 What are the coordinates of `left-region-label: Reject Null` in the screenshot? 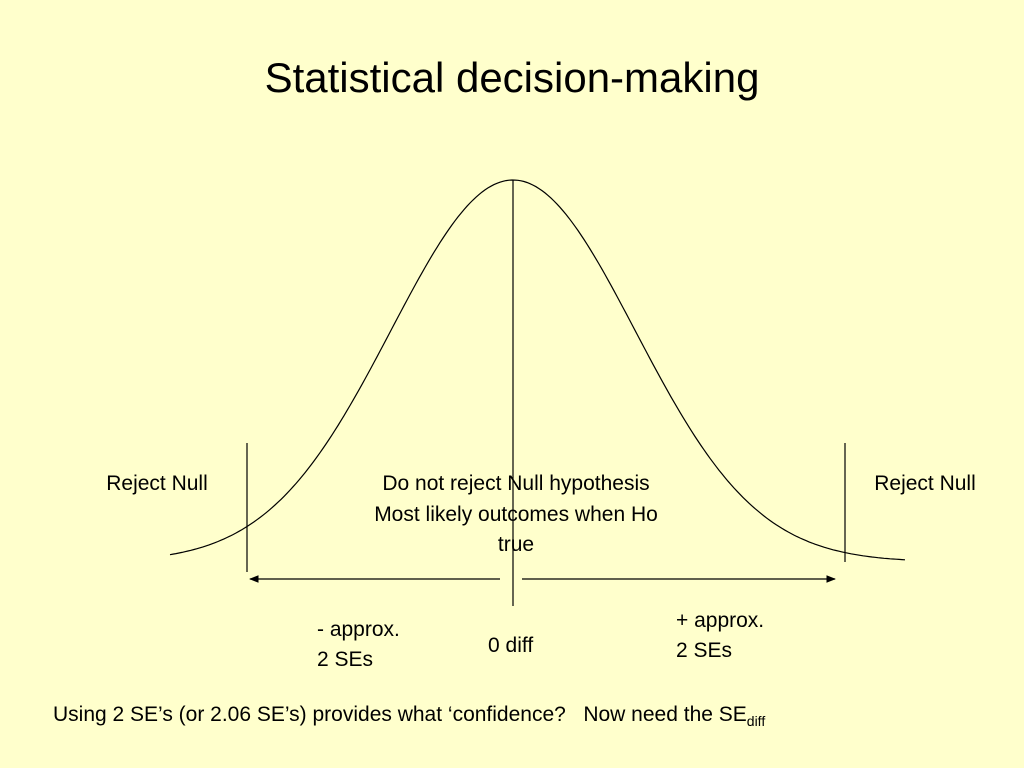 It's located at (157, 483).